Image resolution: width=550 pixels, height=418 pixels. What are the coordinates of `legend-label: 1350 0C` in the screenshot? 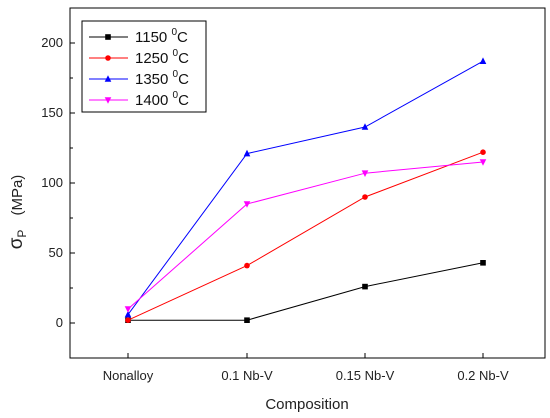 It's located at (162, 78).